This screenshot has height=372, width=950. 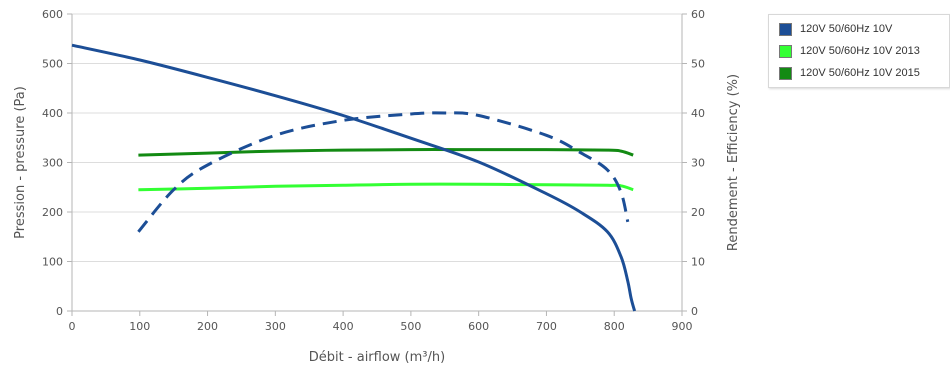 I want to click on y2-tick-label: 60, so click(x=698, y=14).